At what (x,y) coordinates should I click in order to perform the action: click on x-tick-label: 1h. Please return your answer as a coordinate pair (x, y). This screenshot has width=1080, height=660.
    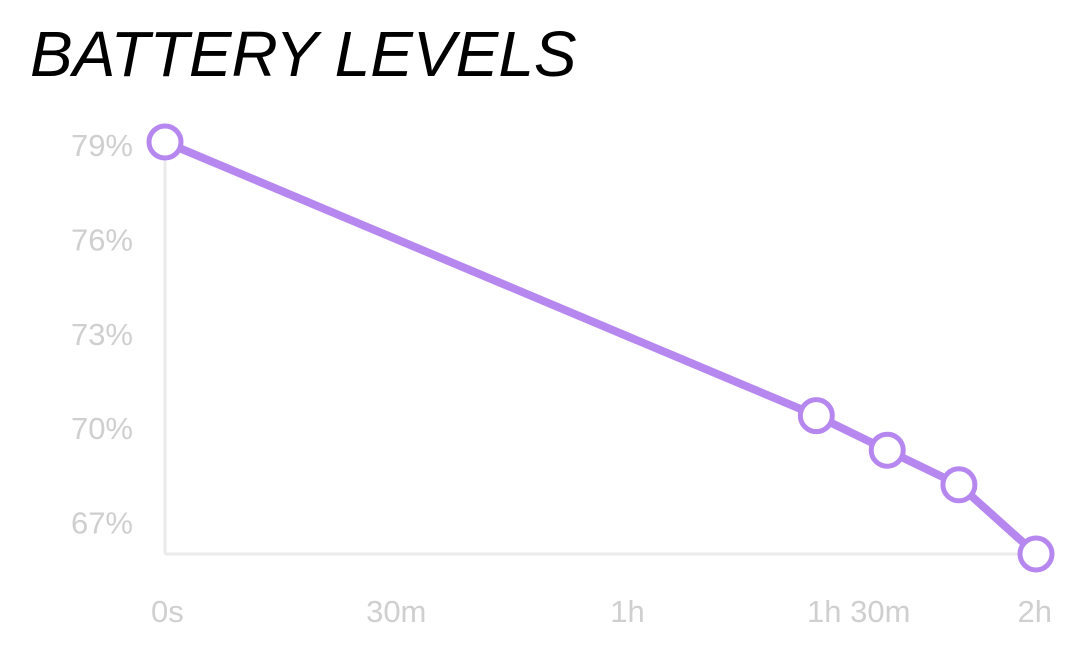
    Looking at the image, I should click on (627, 611).